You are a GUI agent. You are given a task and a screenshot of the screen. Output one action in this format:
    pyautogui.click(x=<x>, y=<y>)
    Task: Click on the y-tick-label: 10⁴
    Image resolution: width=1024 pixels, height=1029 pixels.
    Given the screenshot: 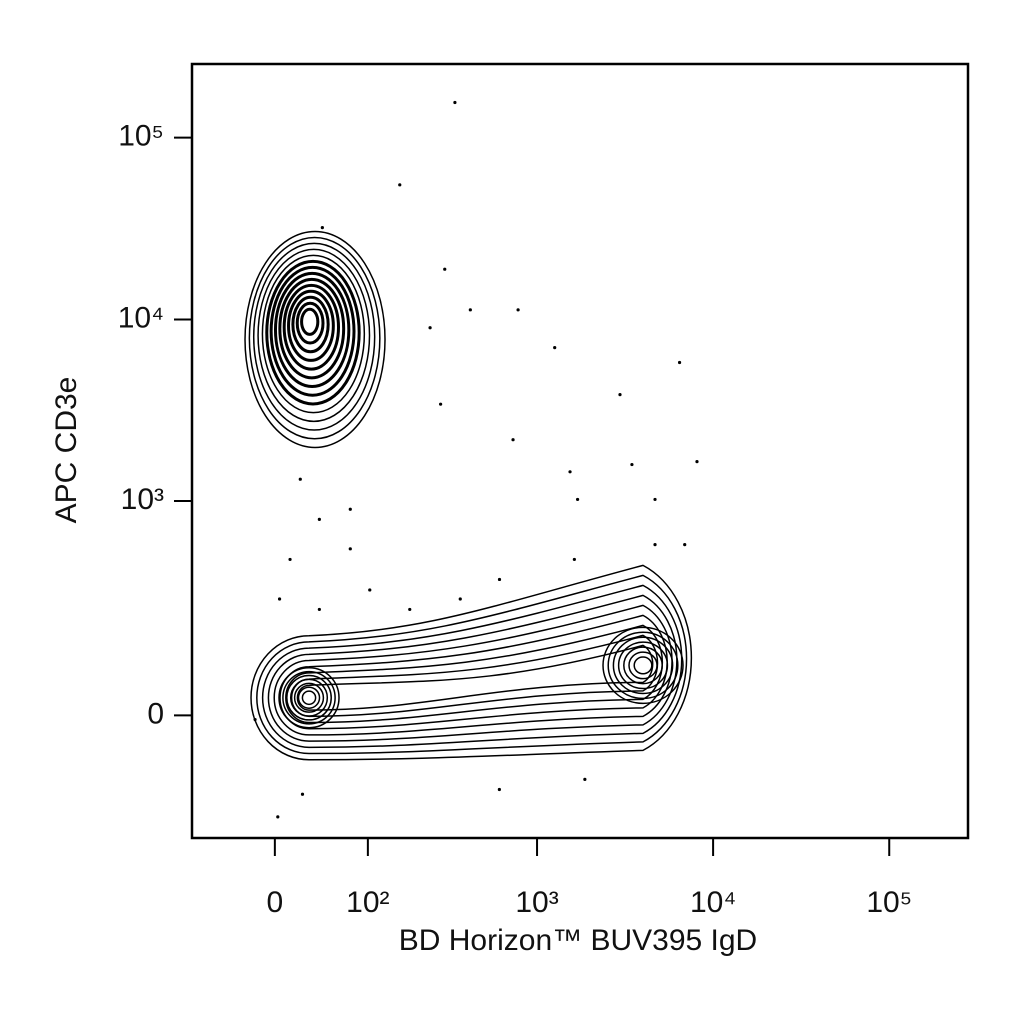 What is the action you would take?
    pyautogui.click(x=141, y=317)
    